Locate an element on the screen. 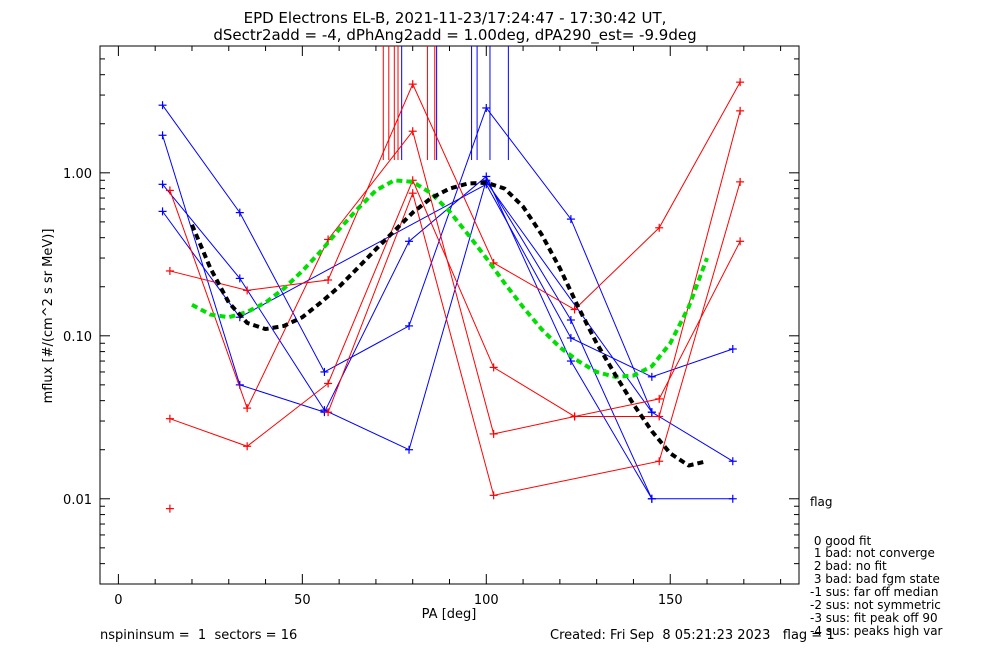 The height and width of the screenshot is (651, 1000). y-tick-label: 1.00 is located at coordinates (77, 174).